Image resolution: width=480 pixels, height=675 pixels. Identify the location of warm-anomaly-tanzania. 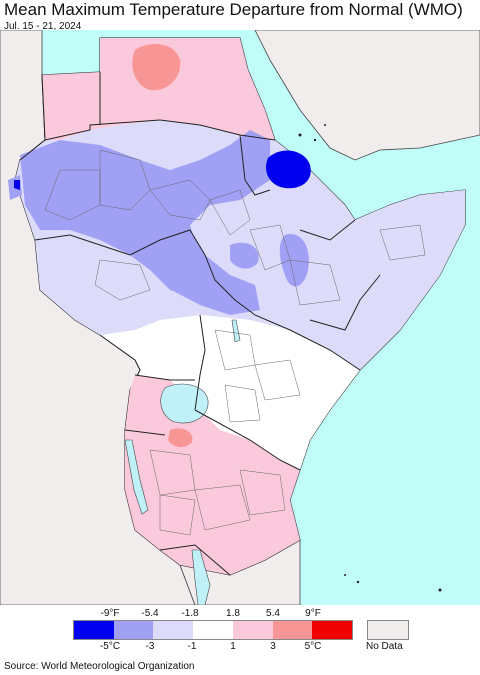
(212, 475).